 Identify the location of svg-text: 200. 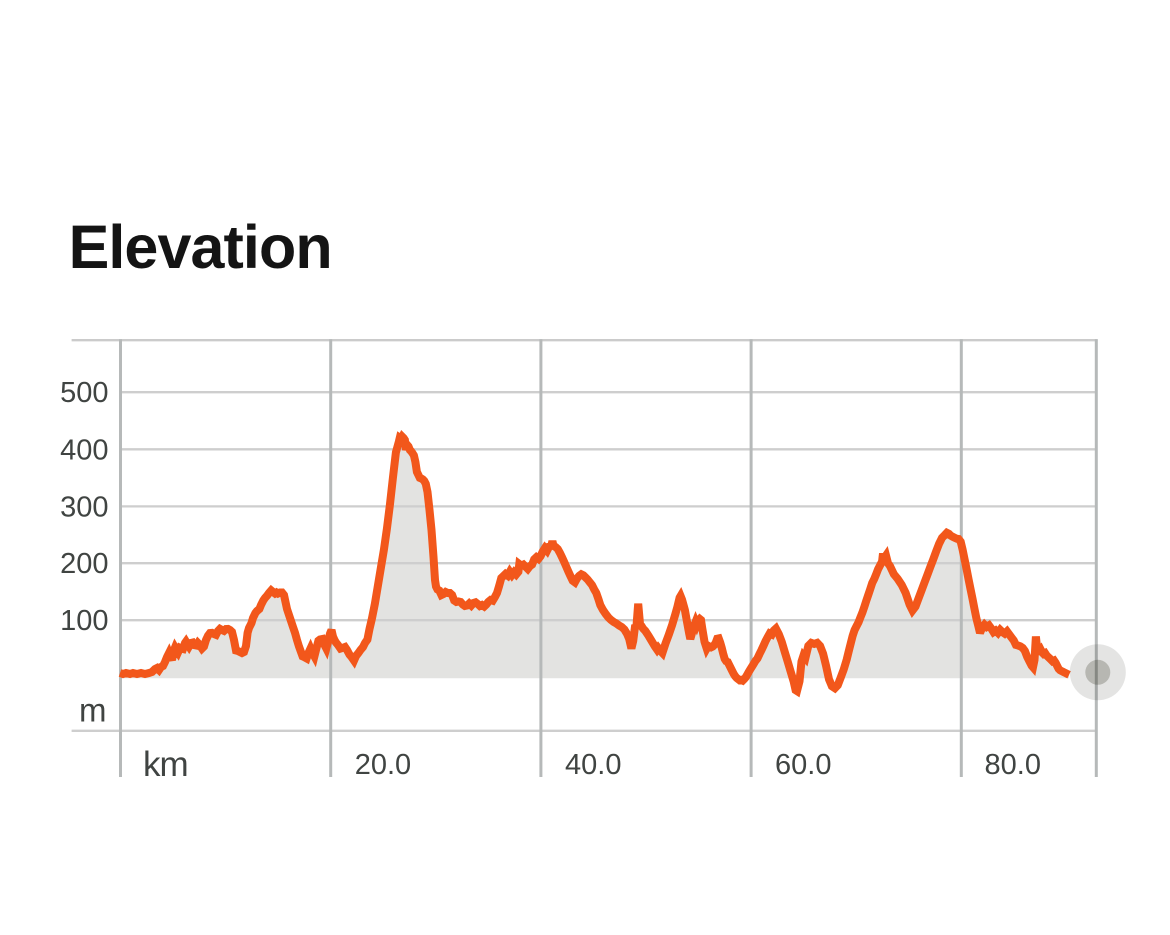
(84, 564).